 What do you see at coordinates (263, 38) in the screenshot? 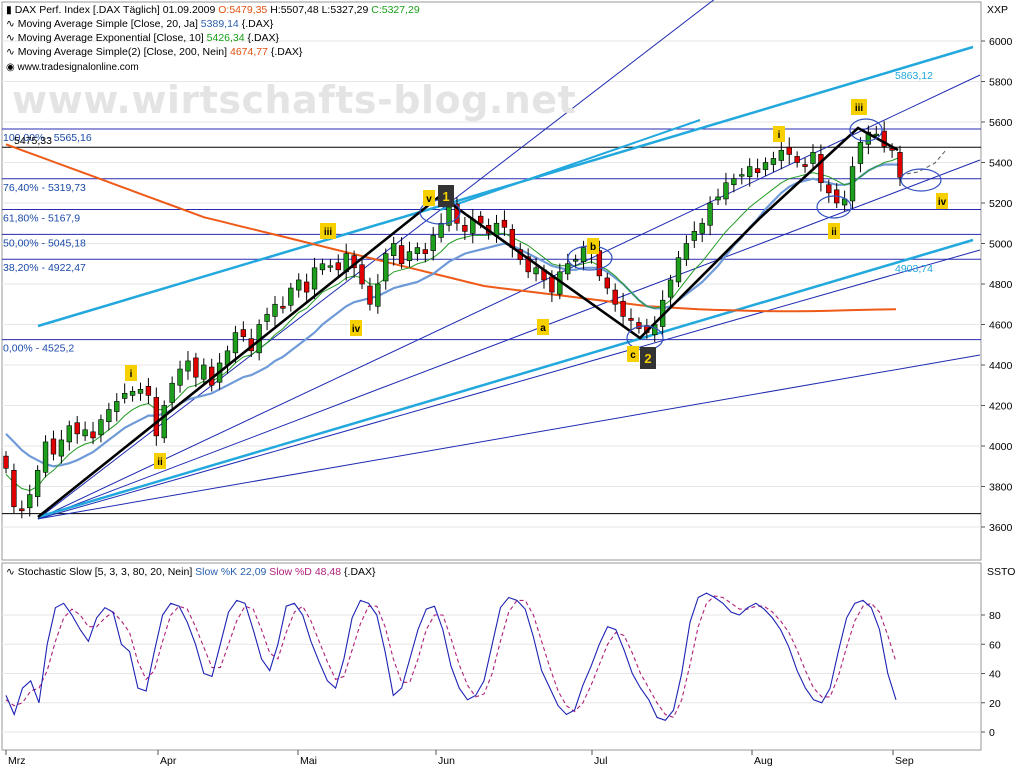
I see `ema10-suffix: {.DAX}` at bounding box center [263, 38].